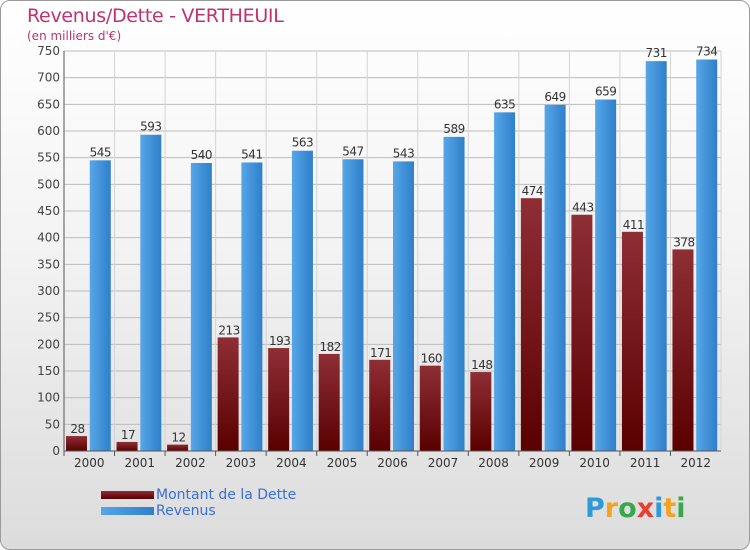  Describe the element at coordinates (431, 359) in the screenshot. I see `data-label-dette: 160` at that location.